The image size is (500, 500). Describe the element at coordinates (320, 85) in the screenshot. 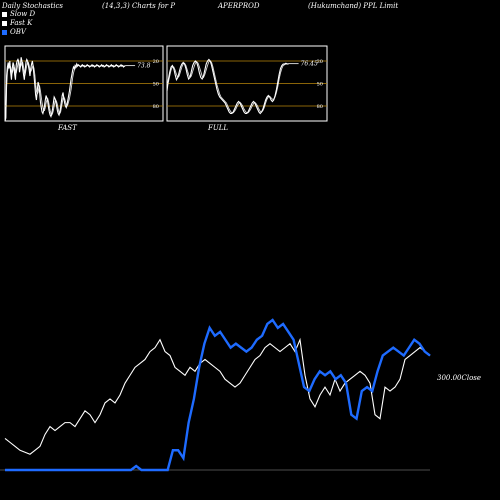

I see `full-tick-label-50: 50` at that location.